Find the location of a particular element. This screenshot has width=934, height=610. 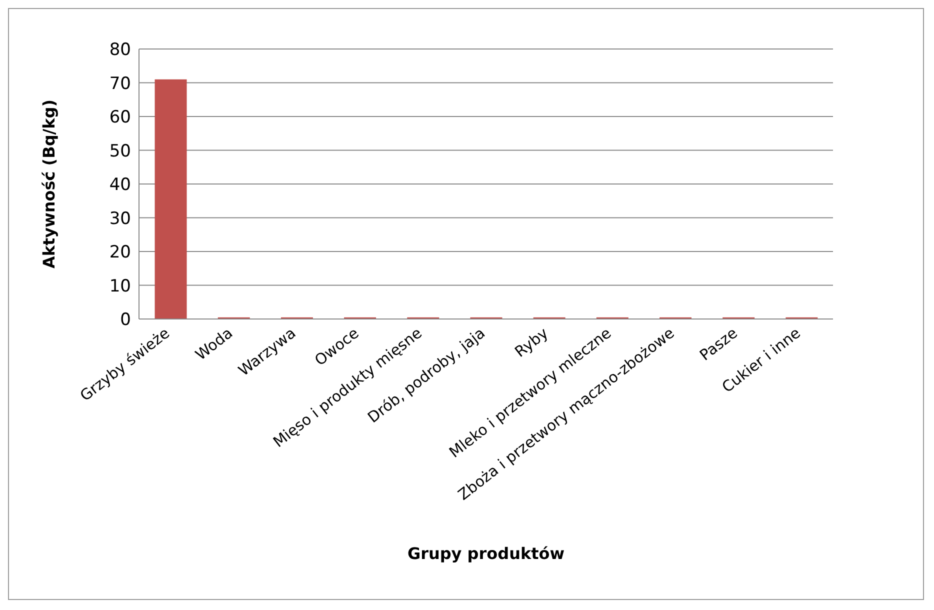

y-tick-label: 40 is located at coordinates (120, 185).